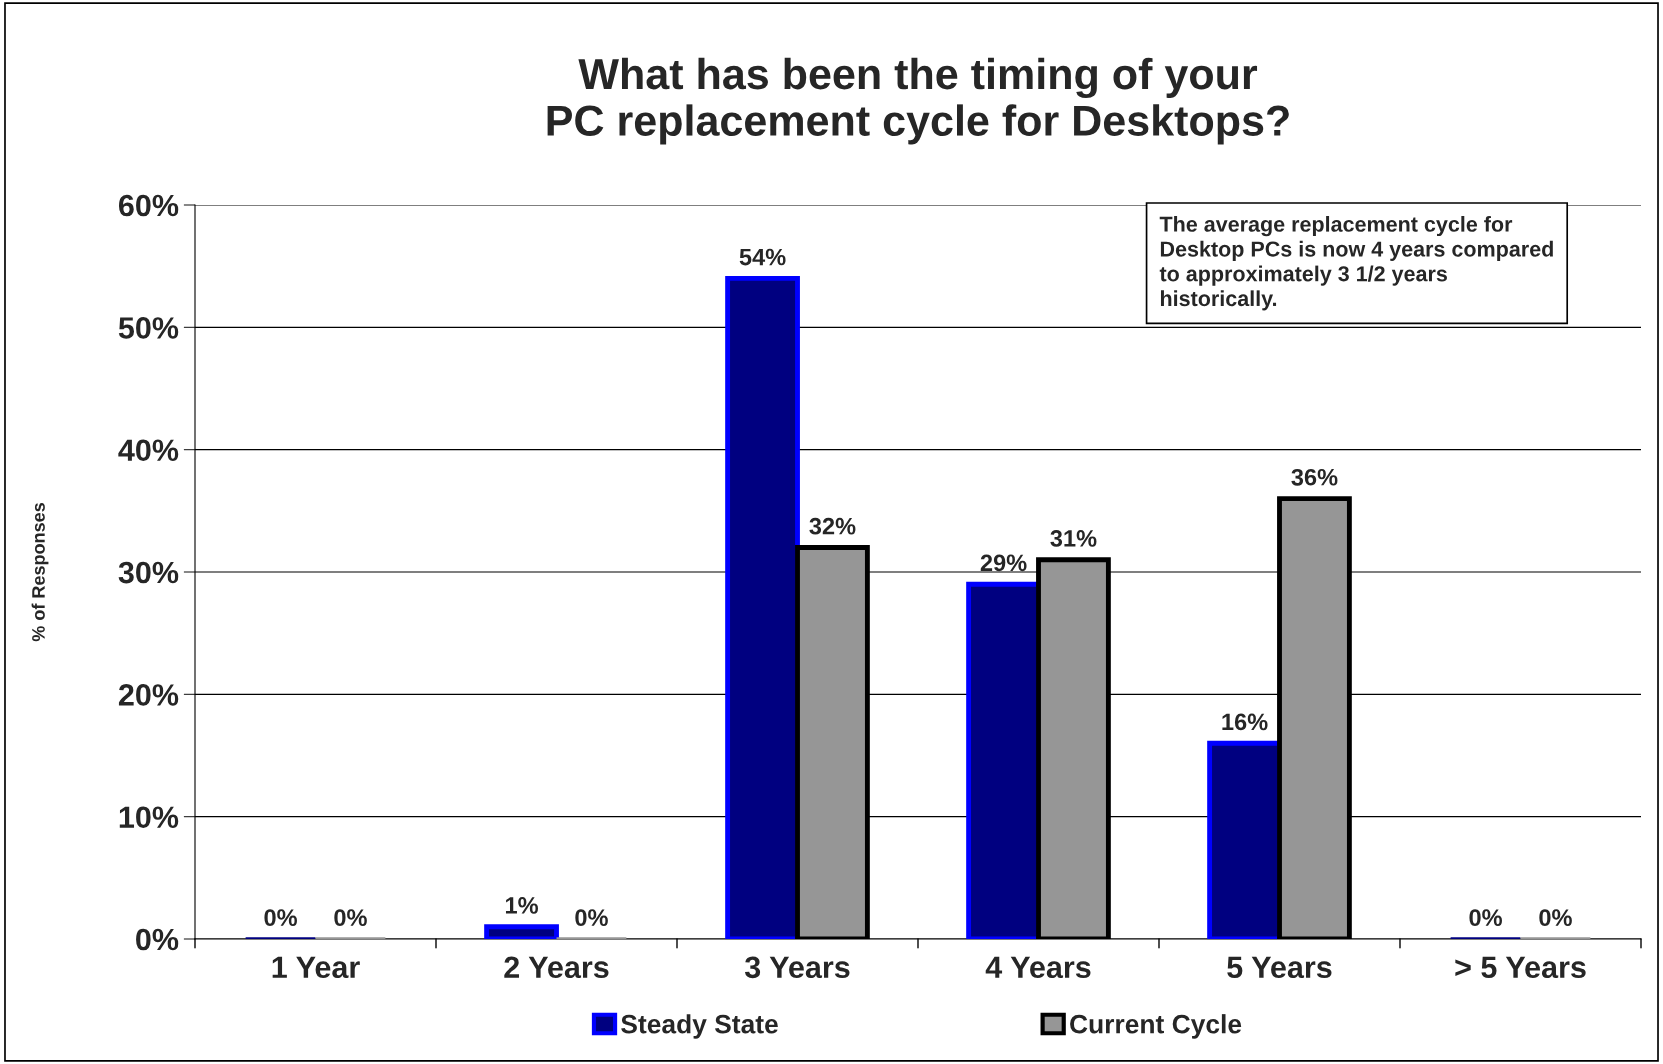  I want to click on x-tick-label: 3 Years, so click(797, 967).